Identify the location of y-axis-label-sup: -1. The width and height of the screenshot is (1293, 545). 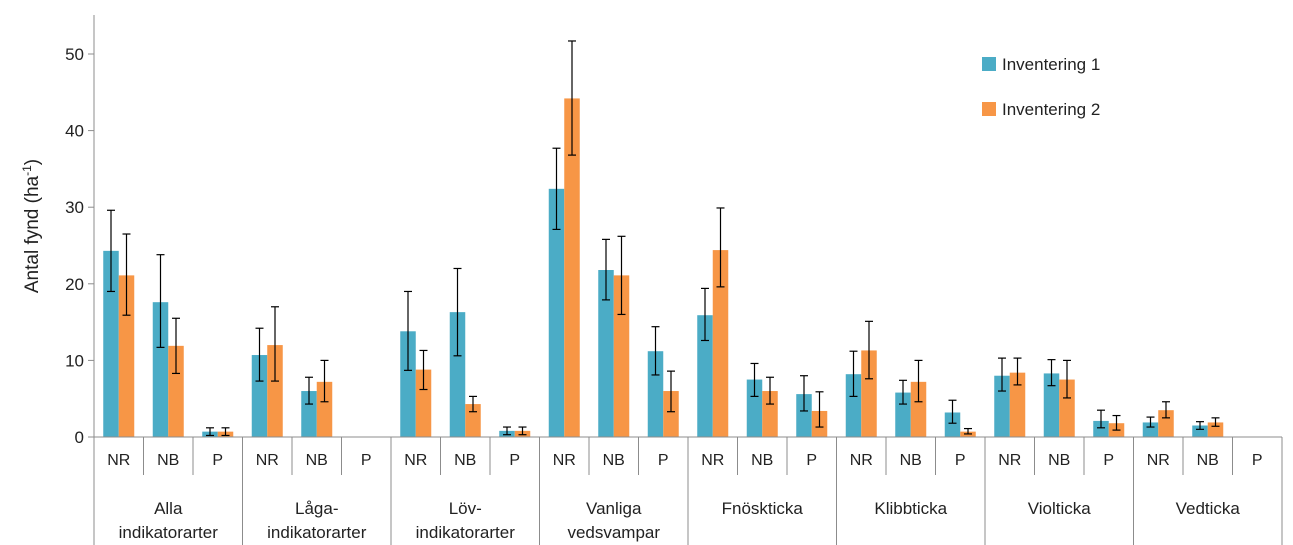
(27, 170).